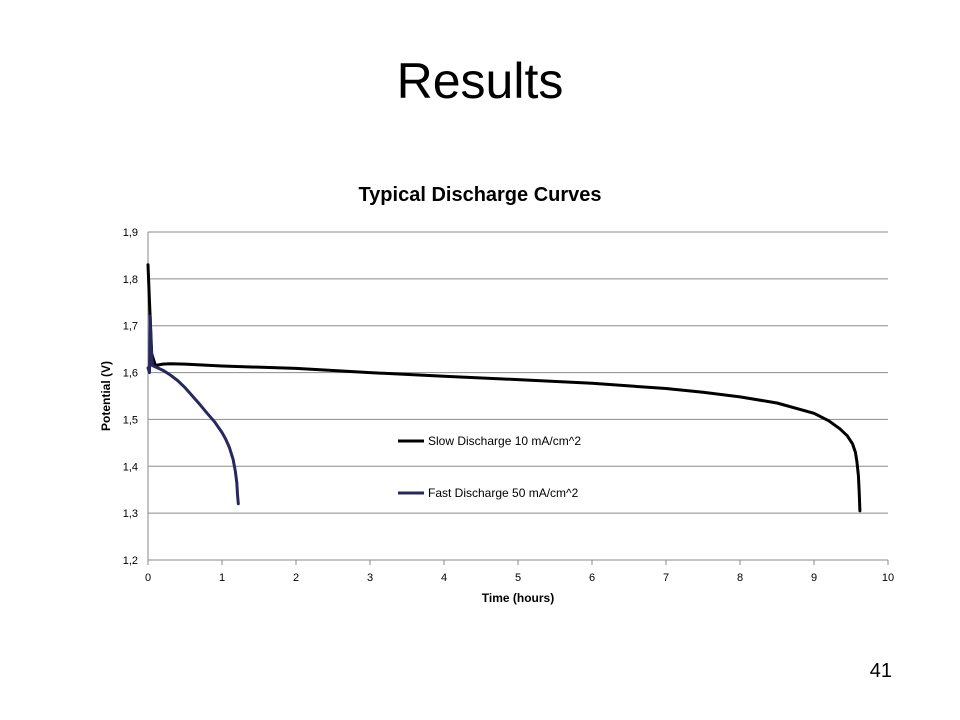 This screenshot has height=720, width=960. I want to click on slide-title: Results, so click(480, 81).